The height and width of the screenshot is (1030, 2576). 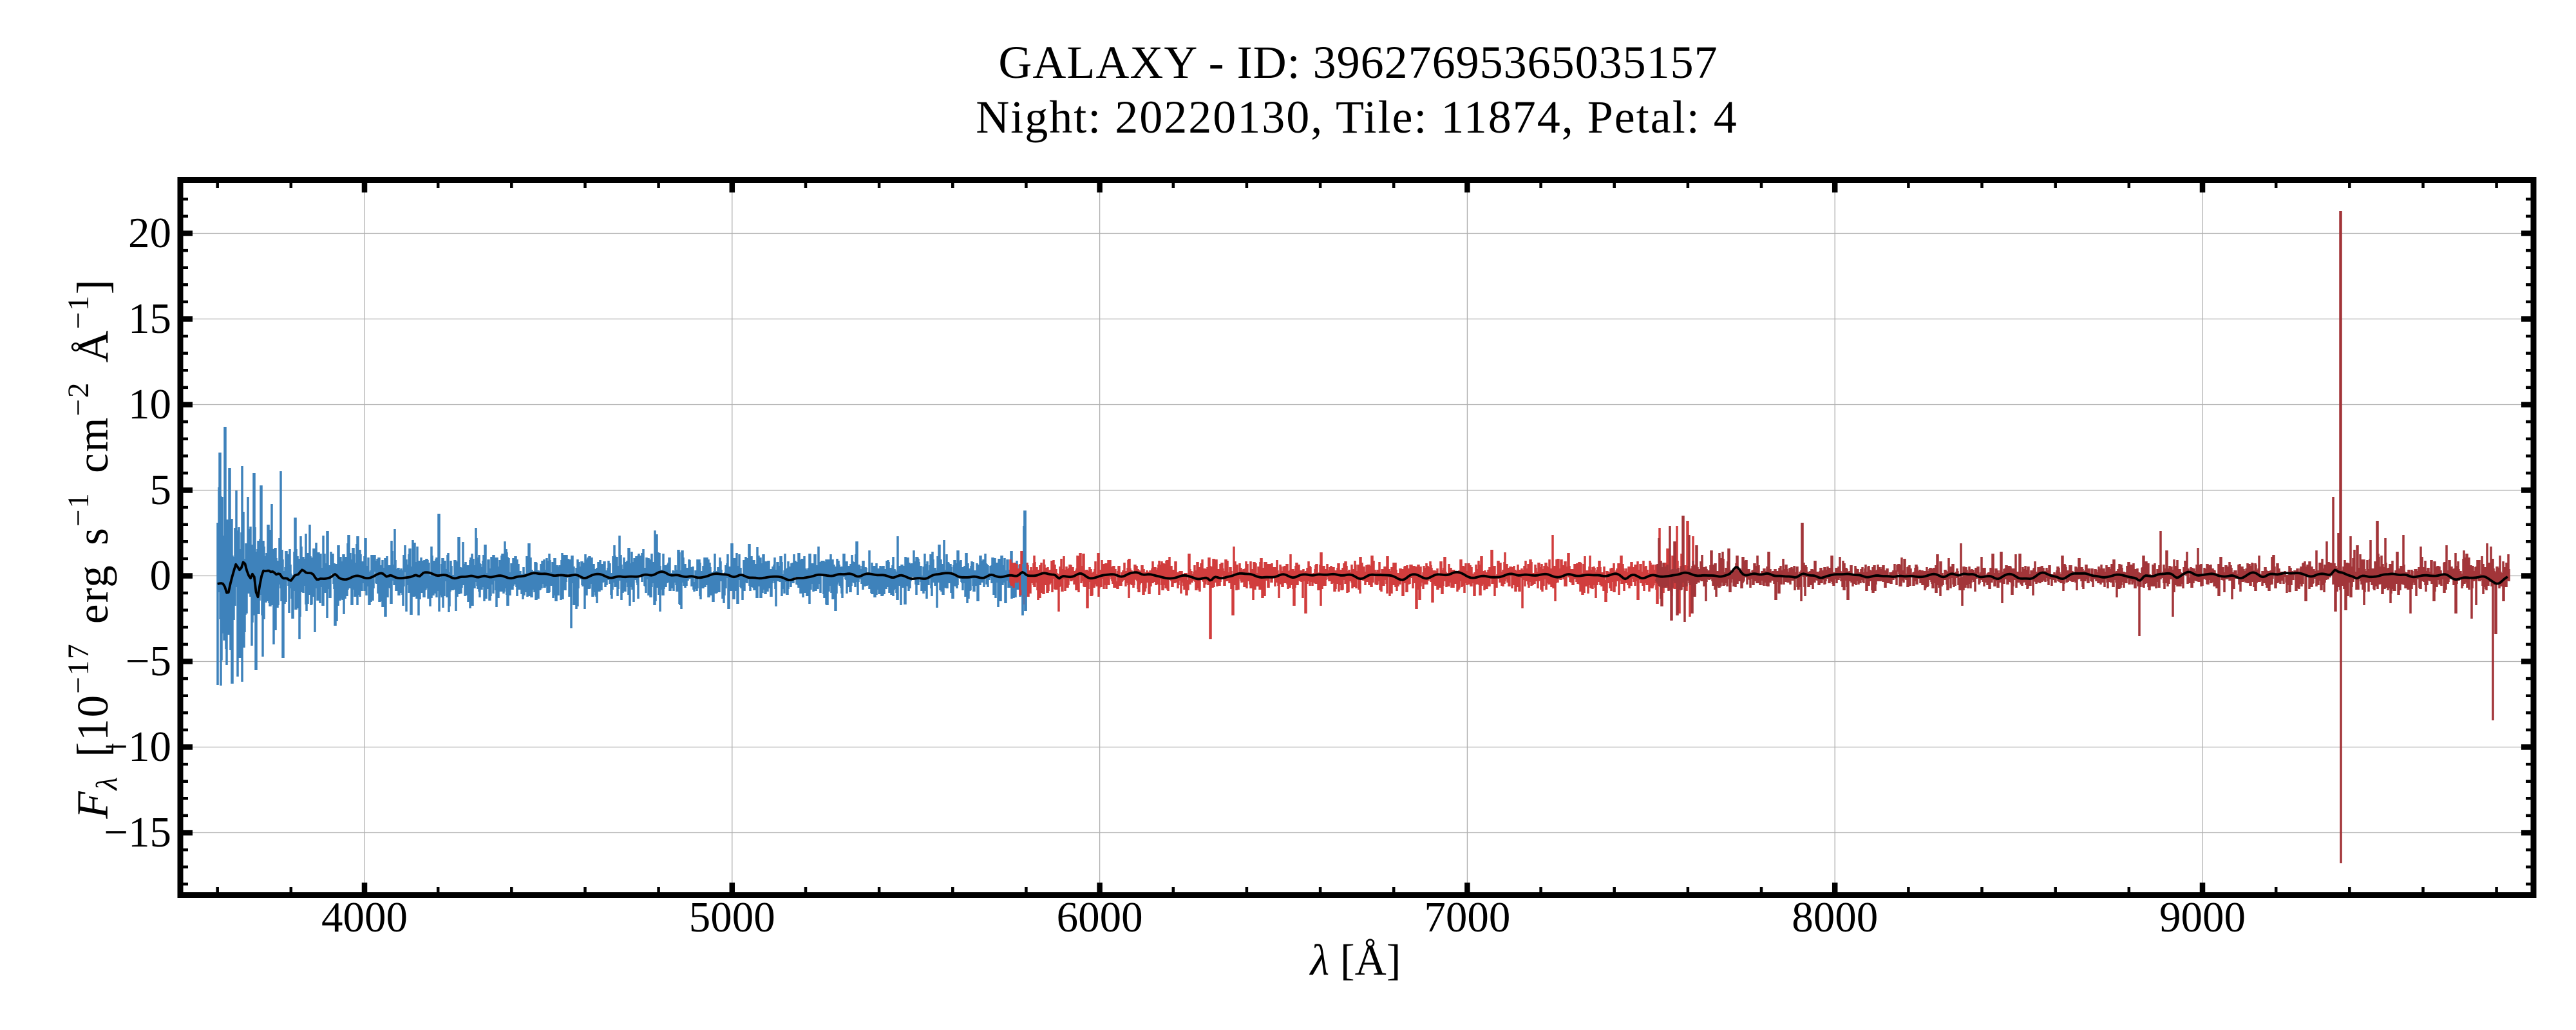 What do you see at coordinates (93, 549) in the screenshot?
I see `svg-text: Fλ [10−17 erg s−1 cm−2 Å−1]` at bounding box center [93, 549].